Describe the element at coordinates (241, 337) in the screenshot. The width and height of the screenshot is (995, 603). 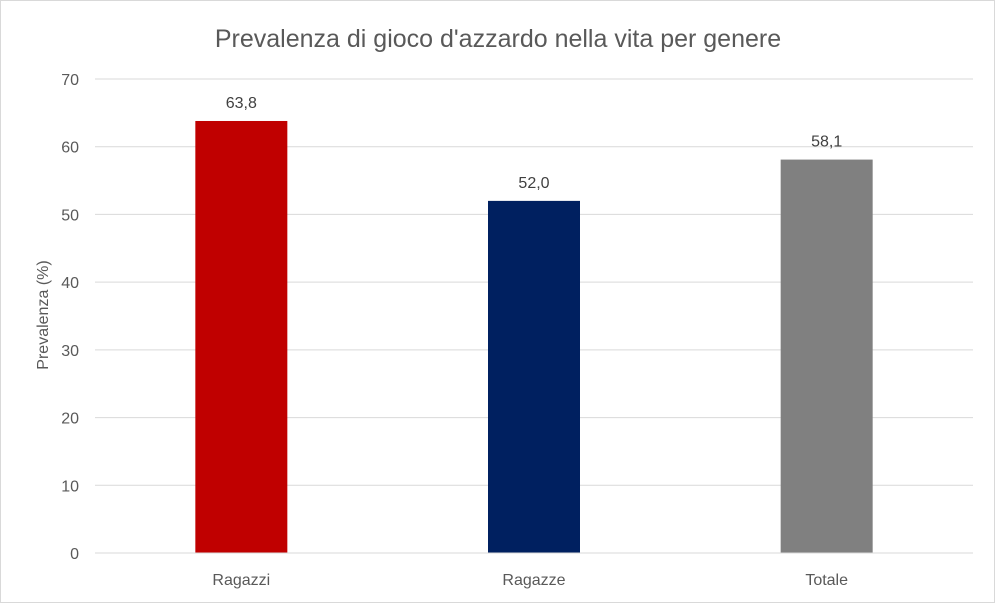
I see `bar-ragazzi` at that location.